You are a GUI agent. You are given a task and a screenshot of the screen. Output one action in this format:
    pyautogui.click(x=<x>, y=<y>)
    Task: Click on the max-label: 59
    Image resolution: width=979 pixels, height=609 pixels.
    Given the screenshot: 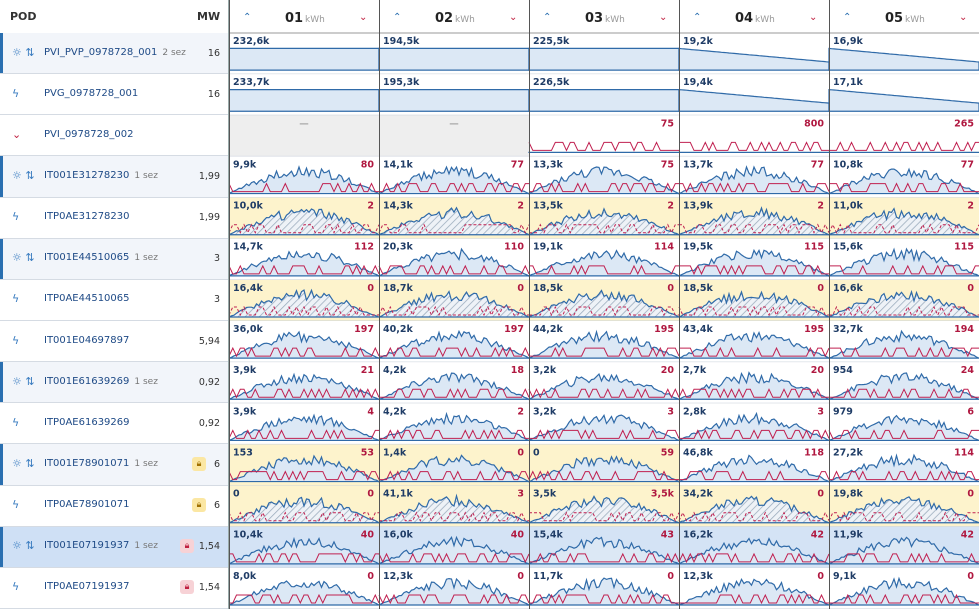 What is the action you would take?
    pyautogui.click(x=667, y=452)
    